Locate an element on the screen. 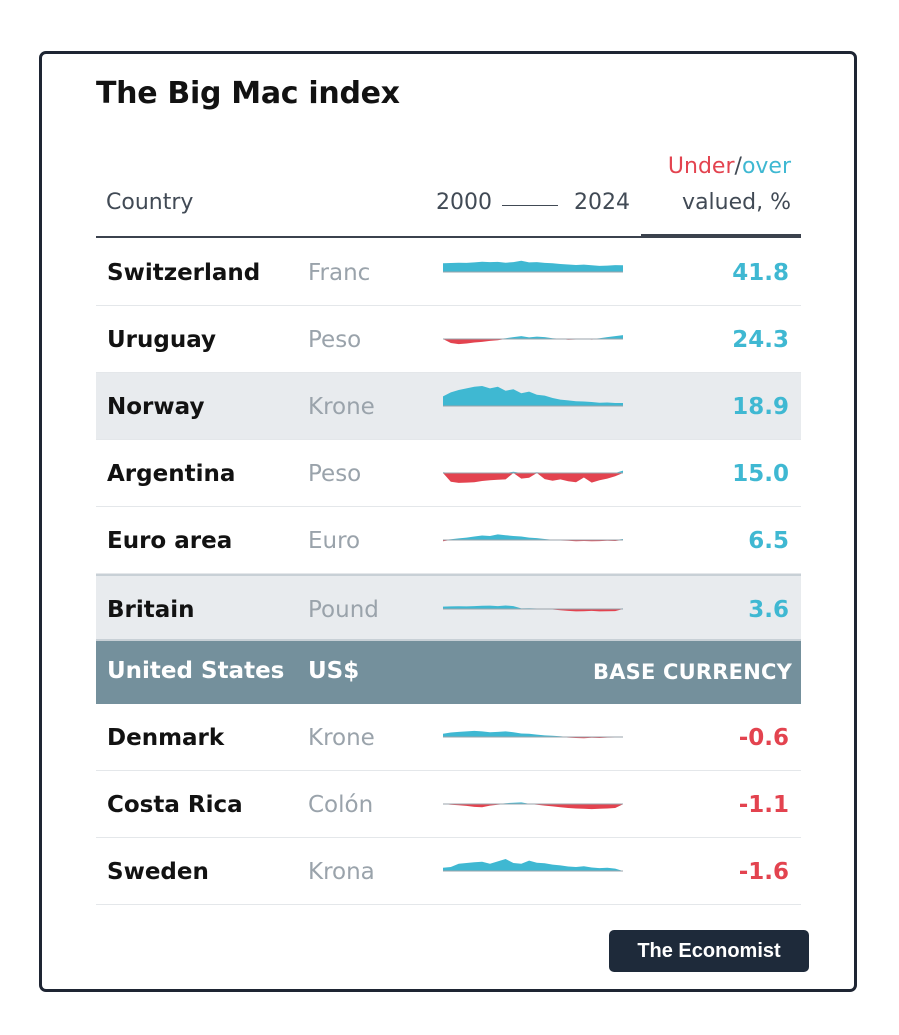 This screenshot has height=1035, width=899. column-header-under-over: Under/over is located at coordinates (729, 166).